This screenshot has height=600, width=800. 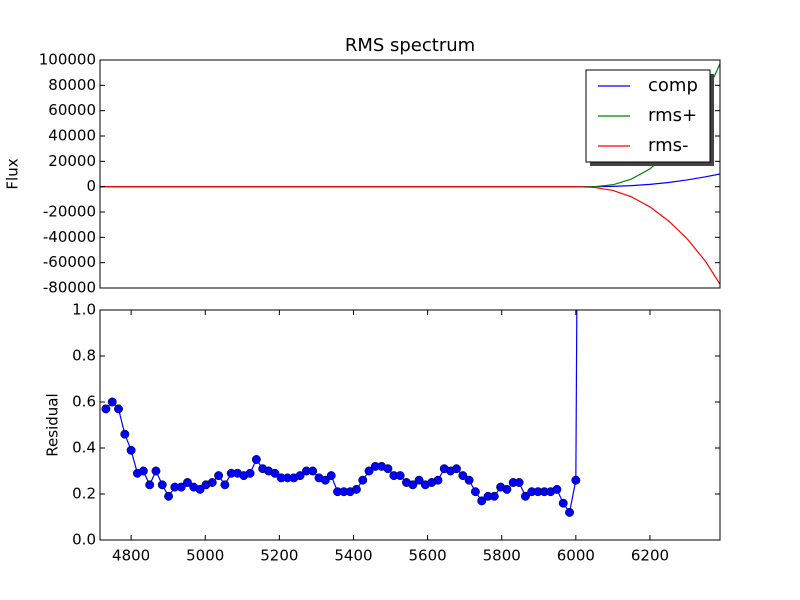 What do you see at coordinates (410, 45) in the screenshot?
I see `chart-title: RMS spectrum` at bounding box center [410, 45].